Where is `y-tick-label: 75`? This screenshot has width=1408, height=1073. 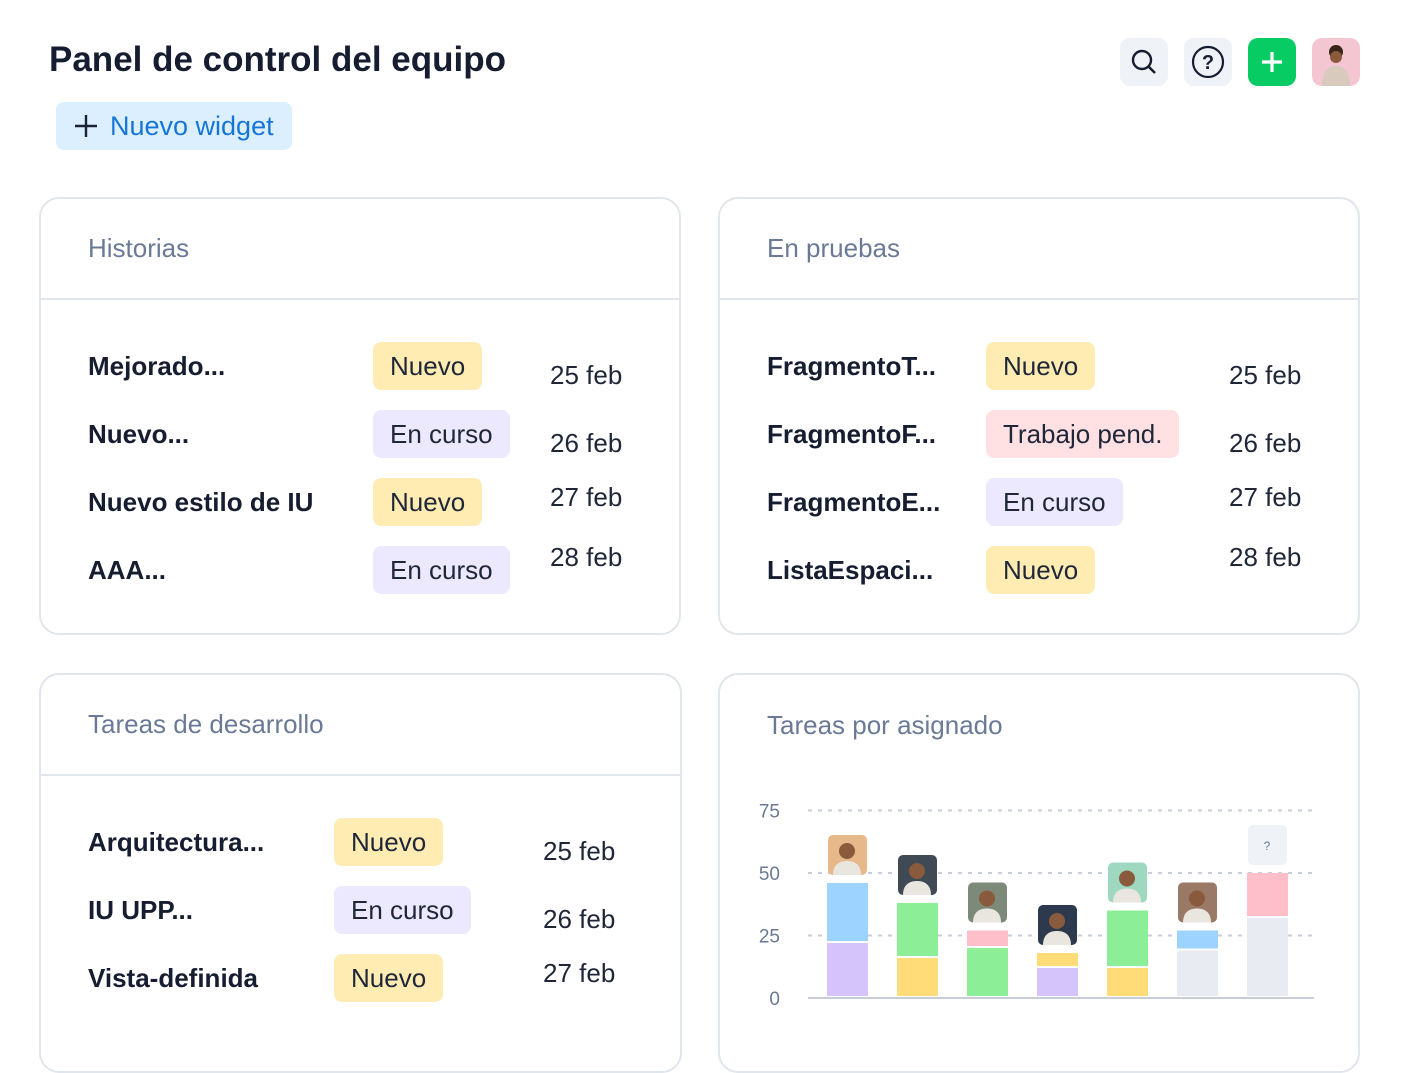
y-tick-label: 75 is located at coordinates (769, 812).